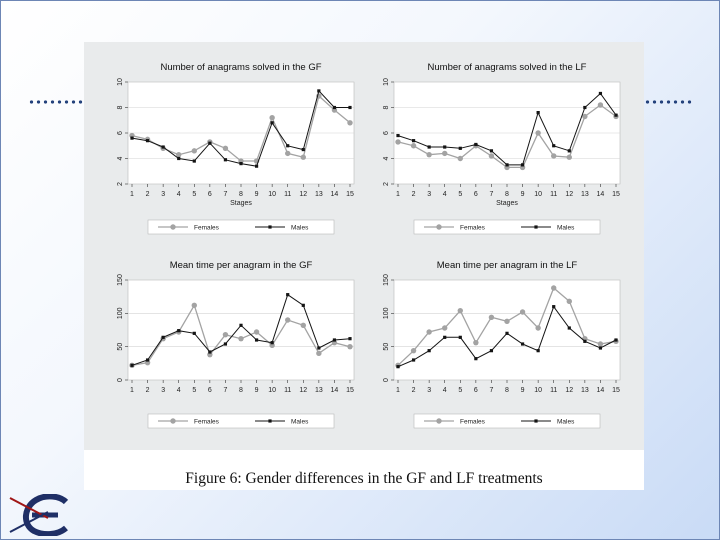 Image resolution: width=720 pixels, height=540 pixels. Describe the element at coordinates (414, 194) in the screenshot. I see `x-tick-label: 2` at that location.